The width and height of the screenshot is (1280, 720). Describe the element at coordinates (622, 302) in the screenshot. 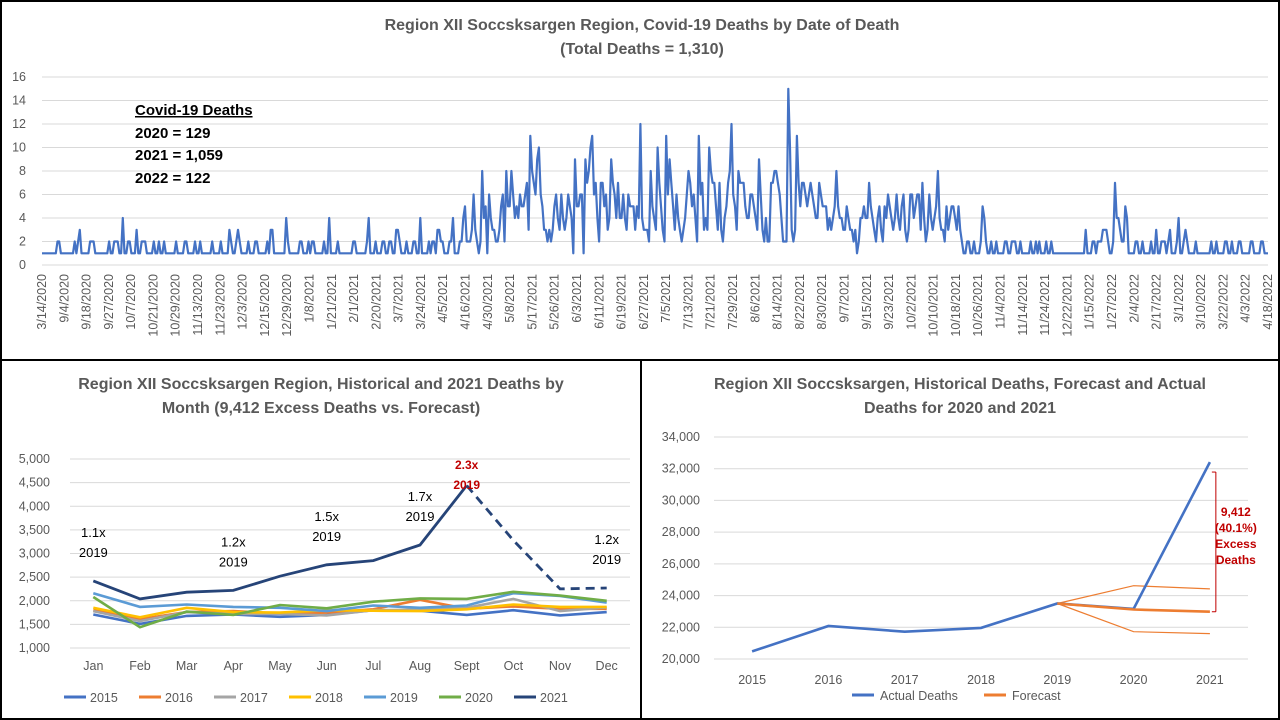

I see `x-tick-label: 6/19/2021` at that location.